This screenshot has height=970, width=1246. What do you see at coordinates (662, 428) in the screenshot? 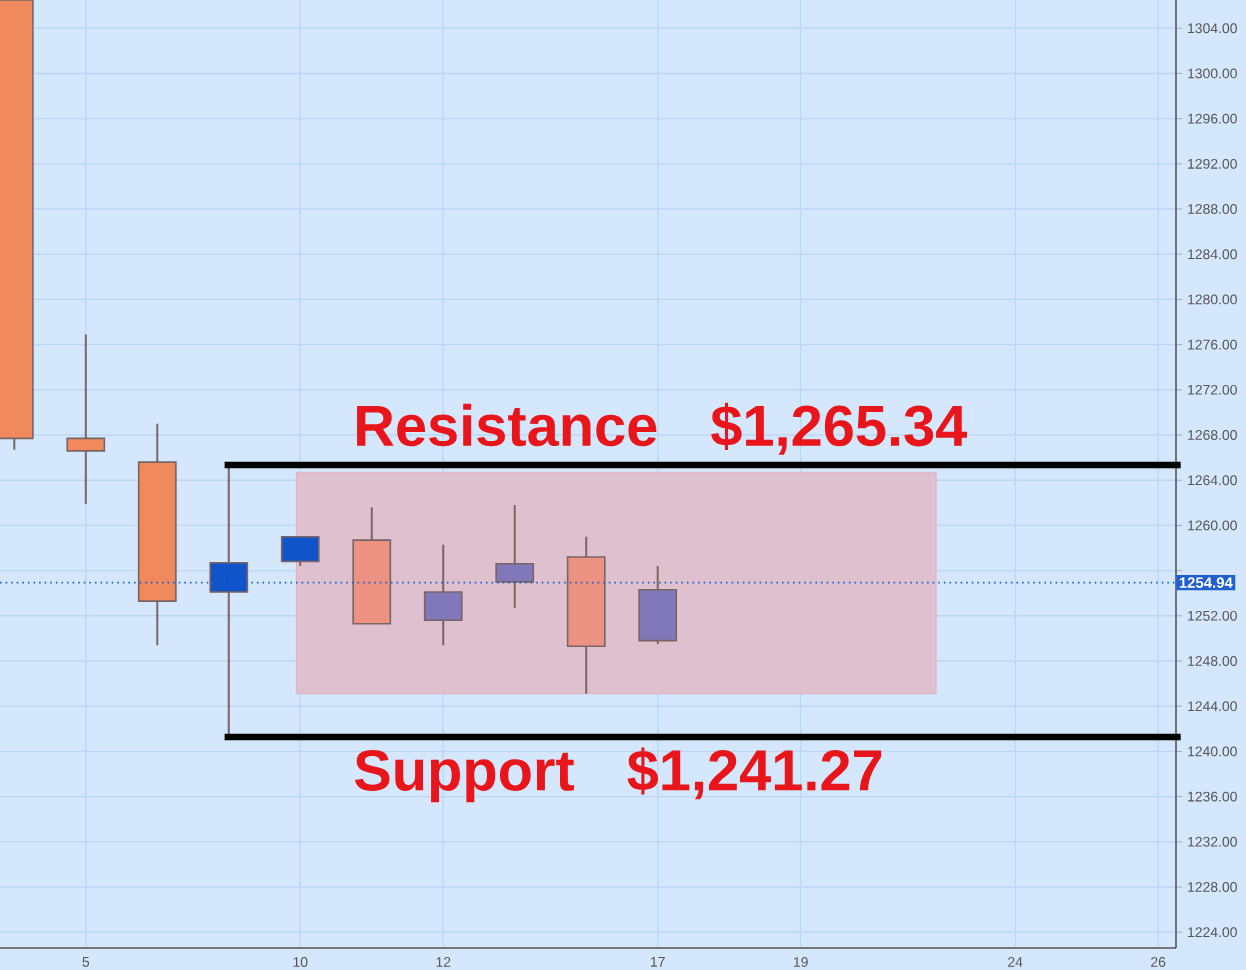
I see `ref-line-label: Resistance $1,265.34` at bounding box center [662, 428].